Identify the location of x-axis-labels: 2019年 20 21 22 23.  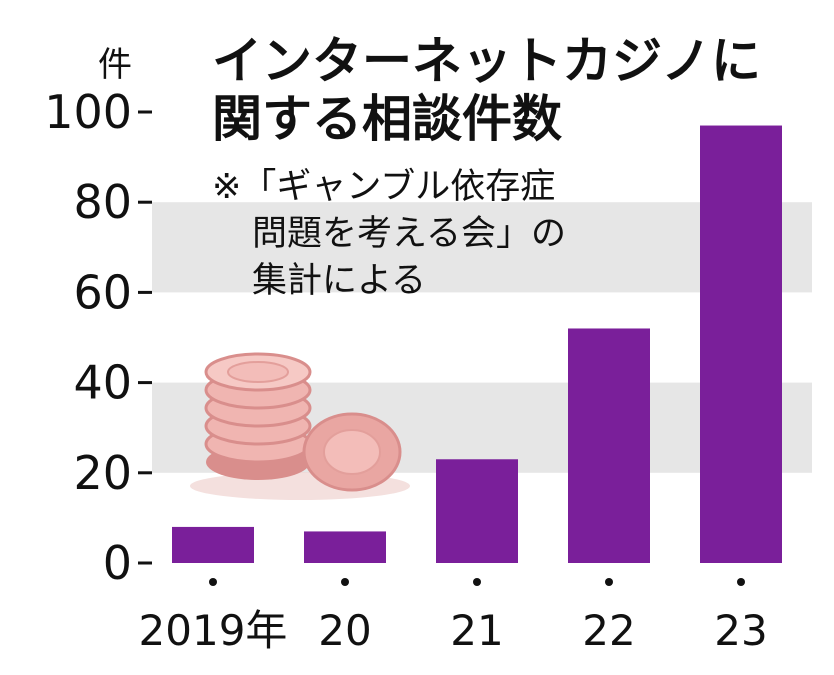
(453, 616).